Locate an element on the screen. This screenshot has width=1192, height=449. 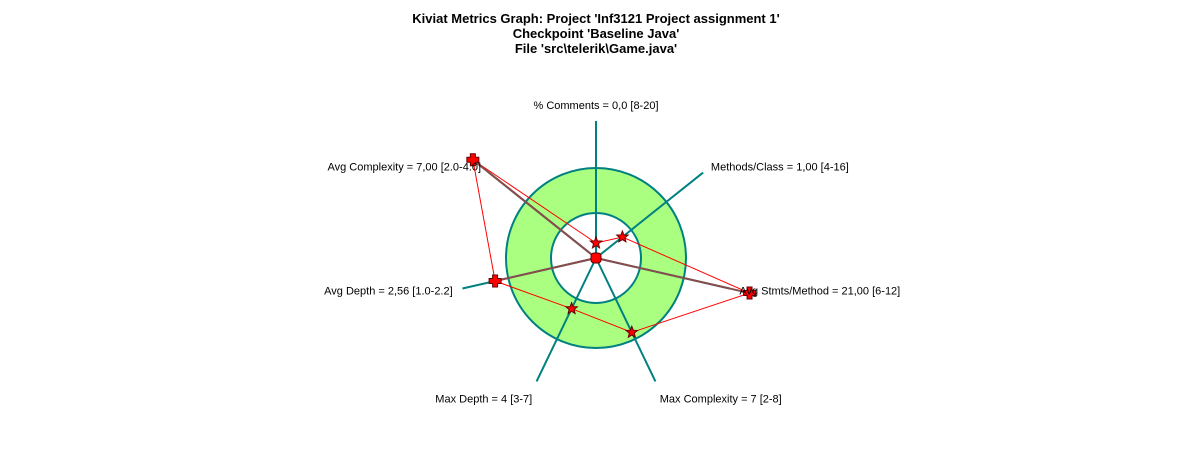
out-of-range-connector-avg-complexity is located at coordinates (534, 209).